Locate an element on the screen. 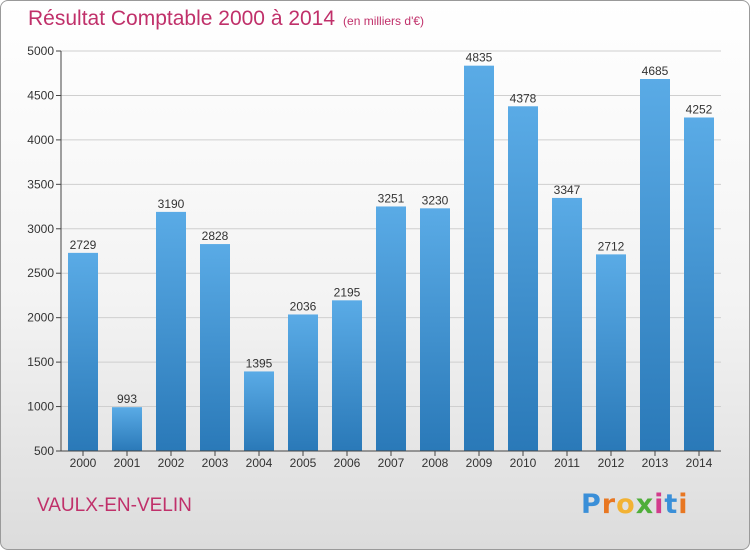  bar-2007 is located at coordinates (391, 328).